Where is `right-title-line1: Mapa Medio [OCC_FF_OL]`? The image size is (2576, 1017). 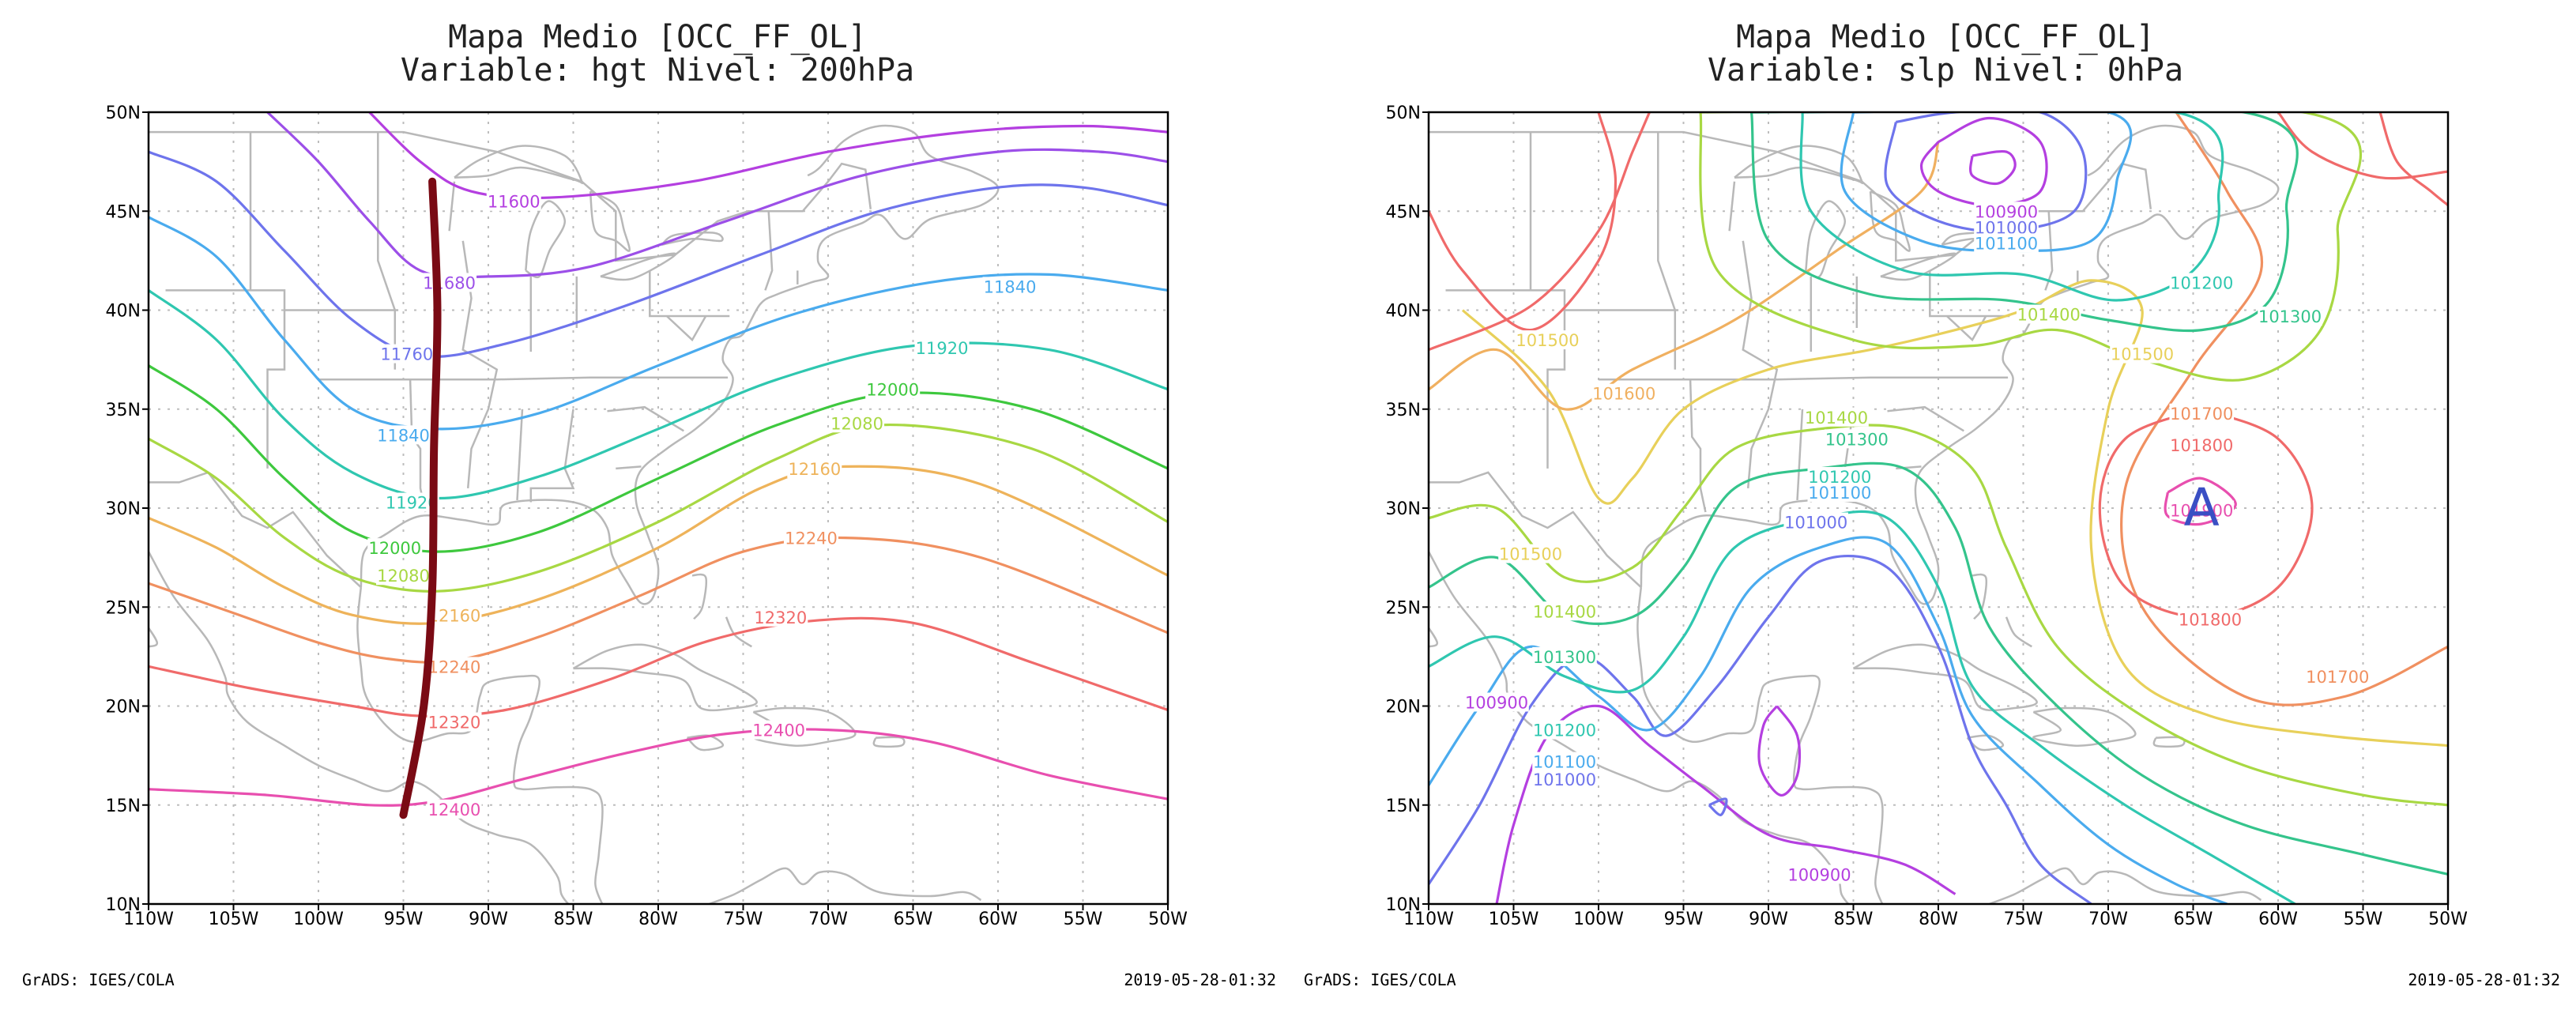 right-title-line1: Mapa Medio [OCC_FF_OL] is located at coordinates (1945, 37).